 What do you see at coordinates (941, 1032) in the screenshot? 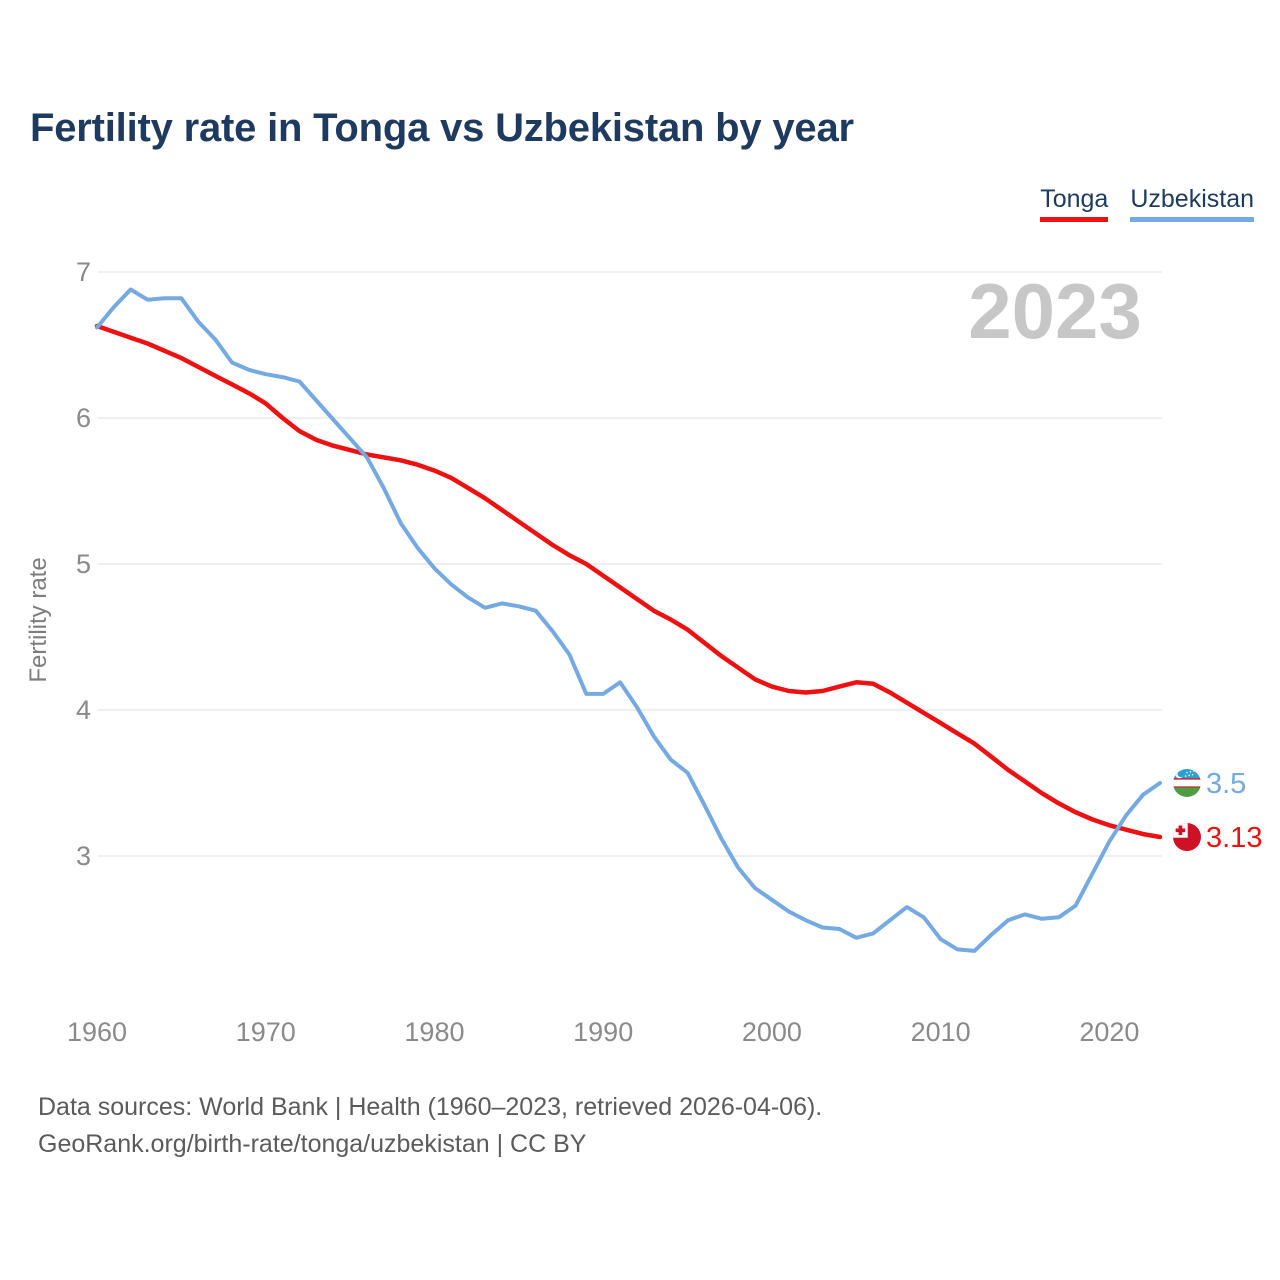
I see `x-tick-label-2010: 2010` at bounding box center [941, 1032].